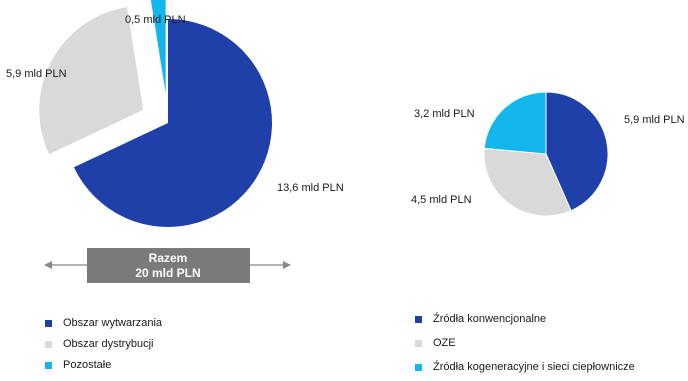 This screenshot has width=688, height=381. Describe the element at coordinates (108, 344) in the screenshot. I see `legend-label: Obszar dystrybucji` at that location.